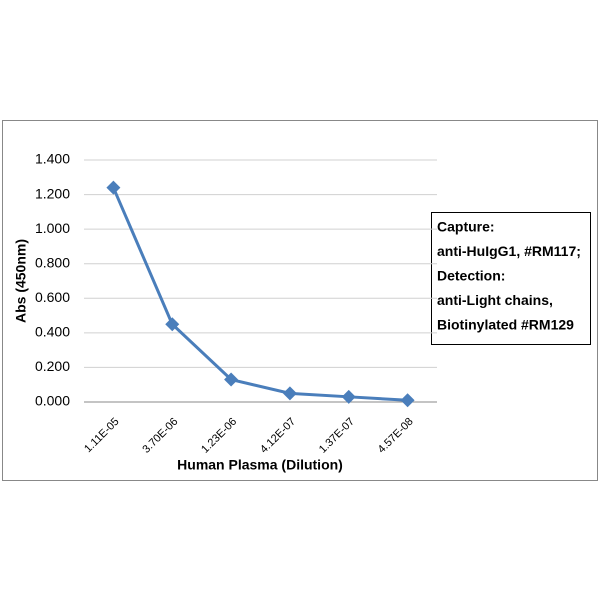 This screenshot has width=600, height=605. What do you see at coordinates (509, 251) in the screenshot?
I see `annotation-line: anti-HuIgG1, #RM117;` at bounding box center [509, 251].